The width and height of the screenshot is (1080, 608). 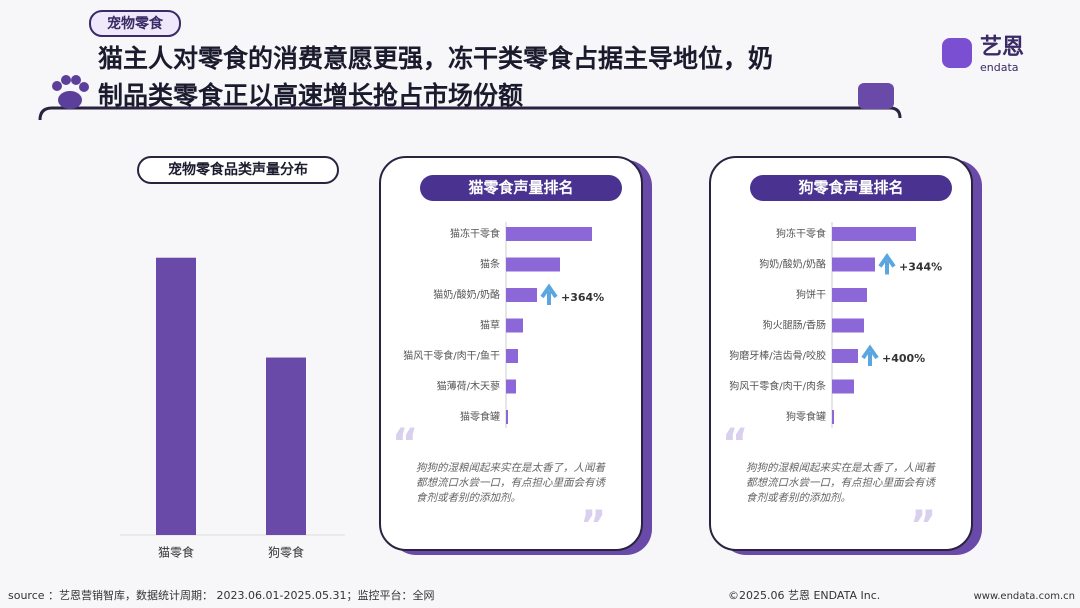 What do you see at coordinates (903, 358) in the screenshot?
I see `growth-label: +400%` at bounding box center [903, 358].